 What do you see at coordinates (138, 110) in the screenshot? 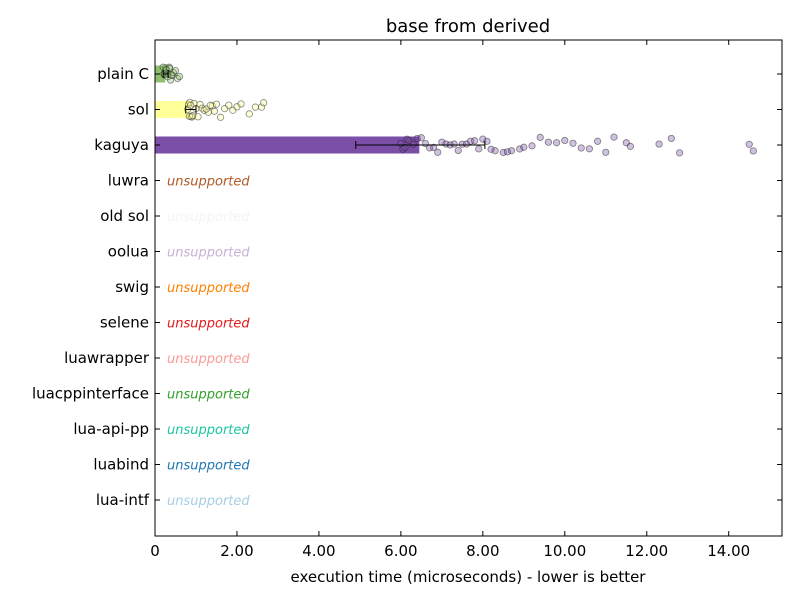
I see `y-tick-label: sol` at bounding box center [138, 110].